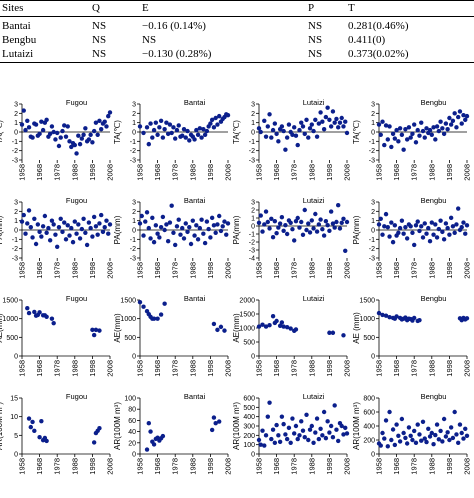 This screenshot has height=498, width=474. I want to click on table-cell-t: 0.373(0.02%), so click(378, 54).